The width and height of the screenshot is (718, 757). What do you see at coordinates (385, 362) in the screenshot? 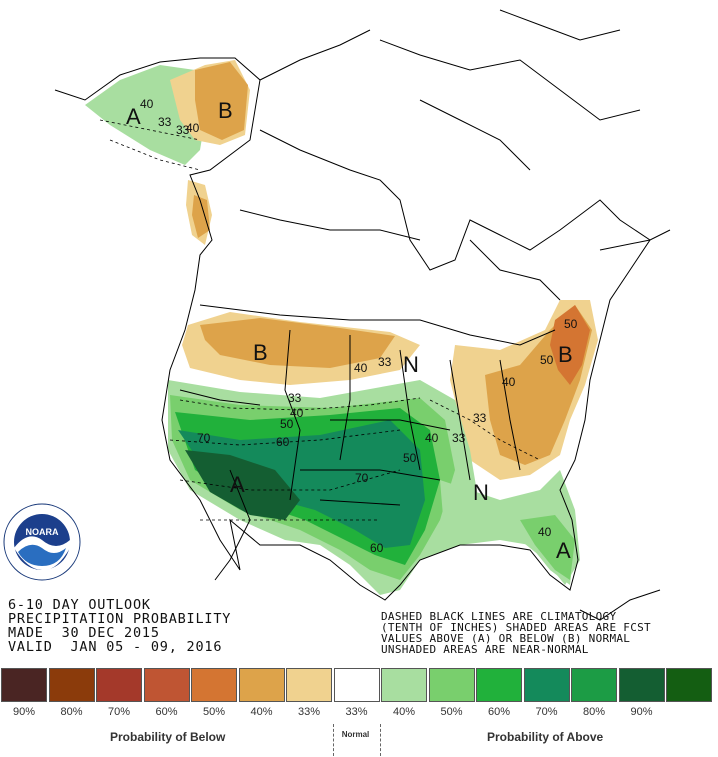
I see `contour-33b: 33` at bounding box center [385, 362].